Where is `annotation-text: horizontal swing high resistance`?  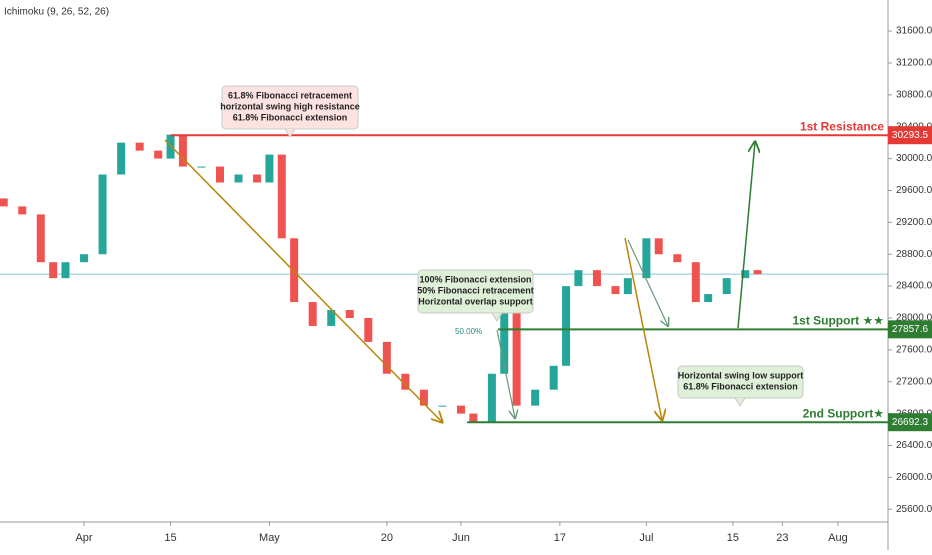 annotation-text: horizontal swing high resistance is located at coordinates (290, 106).